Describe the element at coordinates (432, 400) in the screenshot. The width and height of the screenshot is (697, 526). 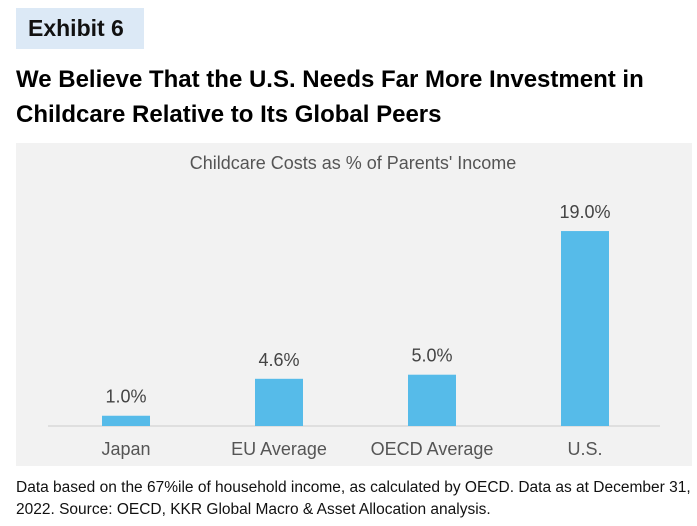
I see `bar-oecd-average` at that location.